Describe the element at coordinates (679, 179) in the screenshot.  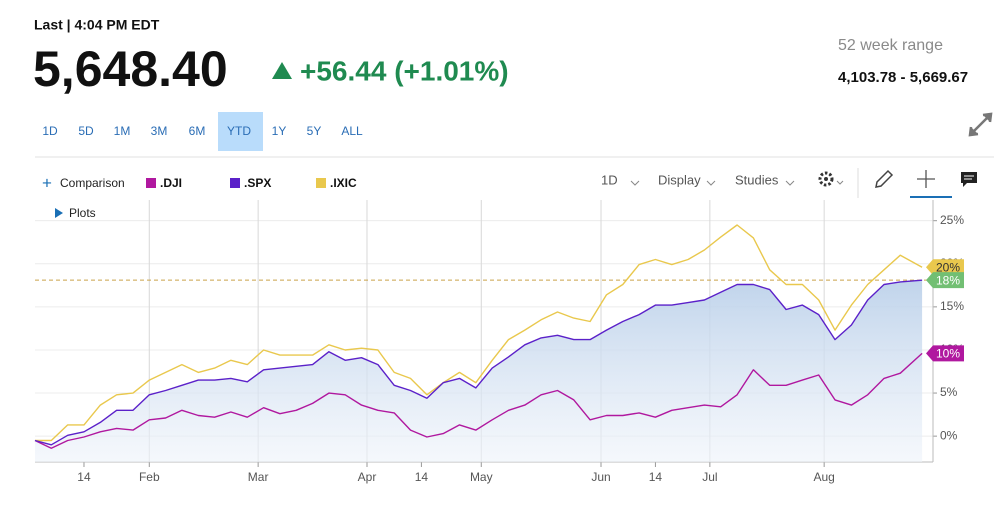
I see `display: Display` at that location.